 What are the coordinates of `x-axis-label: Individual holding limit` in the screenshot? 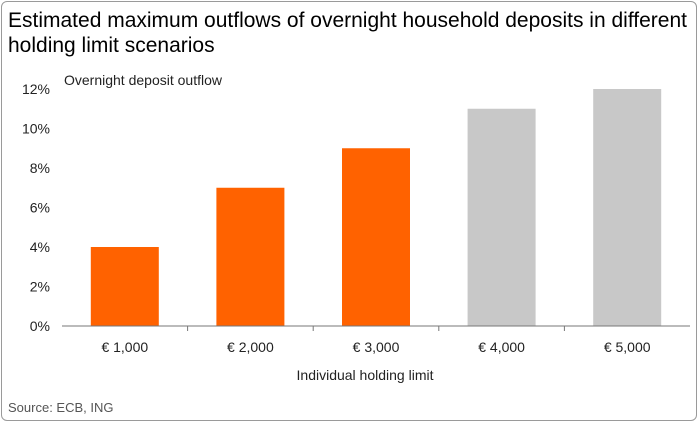 It's located at (365, 375).